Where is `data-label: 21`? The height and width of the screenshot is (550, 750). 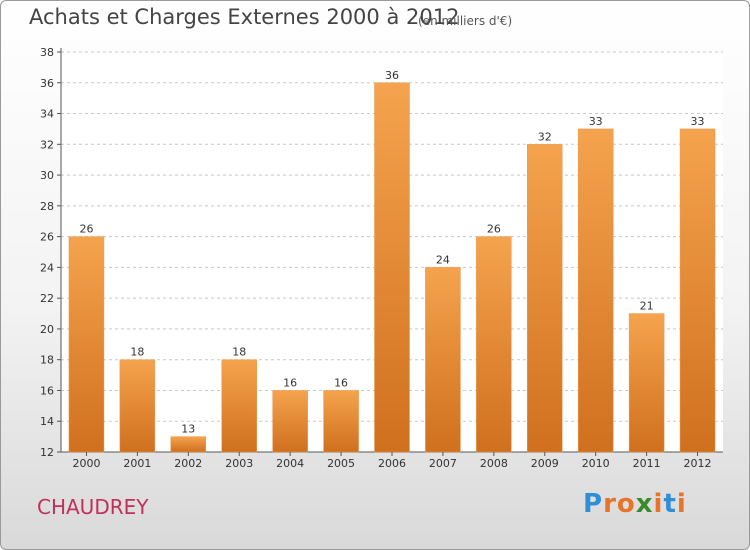 data-label: 21 is located at coordinates (647, 306).